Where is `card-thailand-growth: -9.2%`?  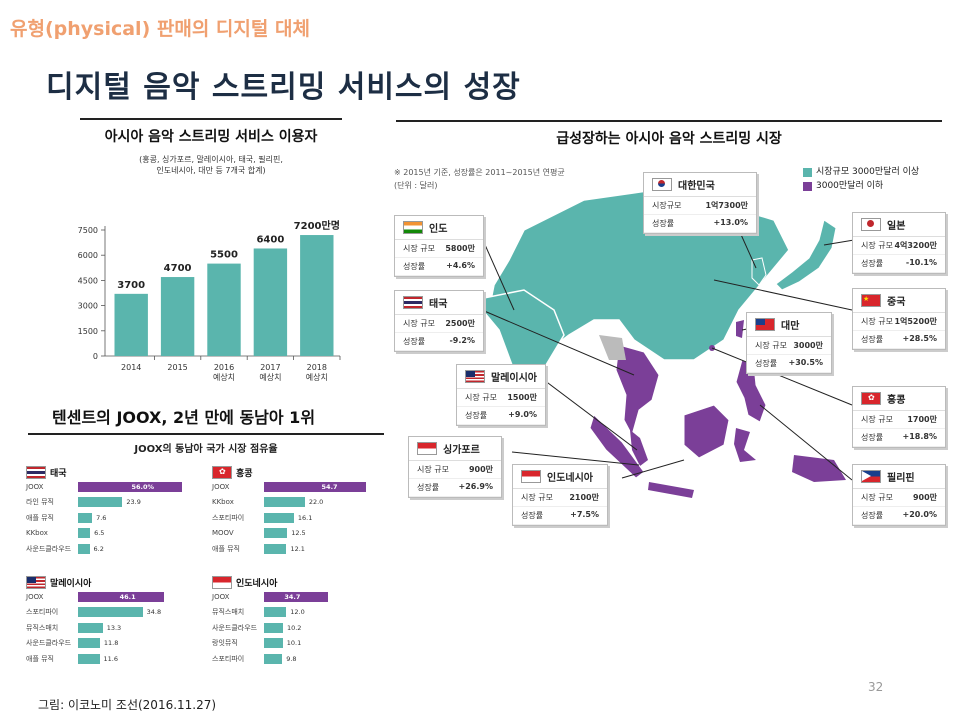
card-thailand-growth: -9.2% is located at coordinates (462, 340).